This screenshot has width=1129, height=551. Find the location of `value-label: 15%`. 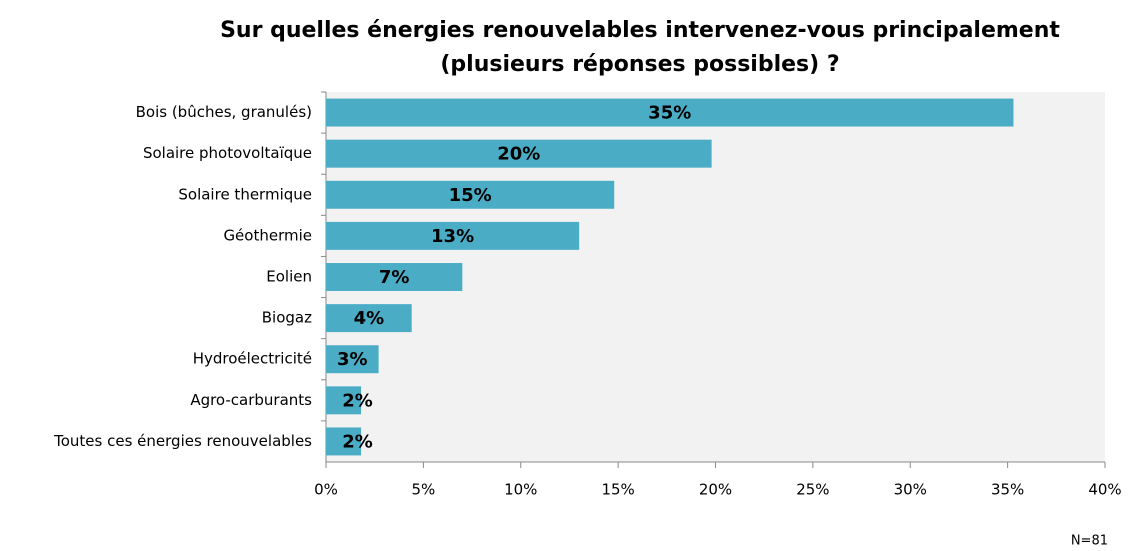

value-label: 15% is located at coordinates (470, 195).